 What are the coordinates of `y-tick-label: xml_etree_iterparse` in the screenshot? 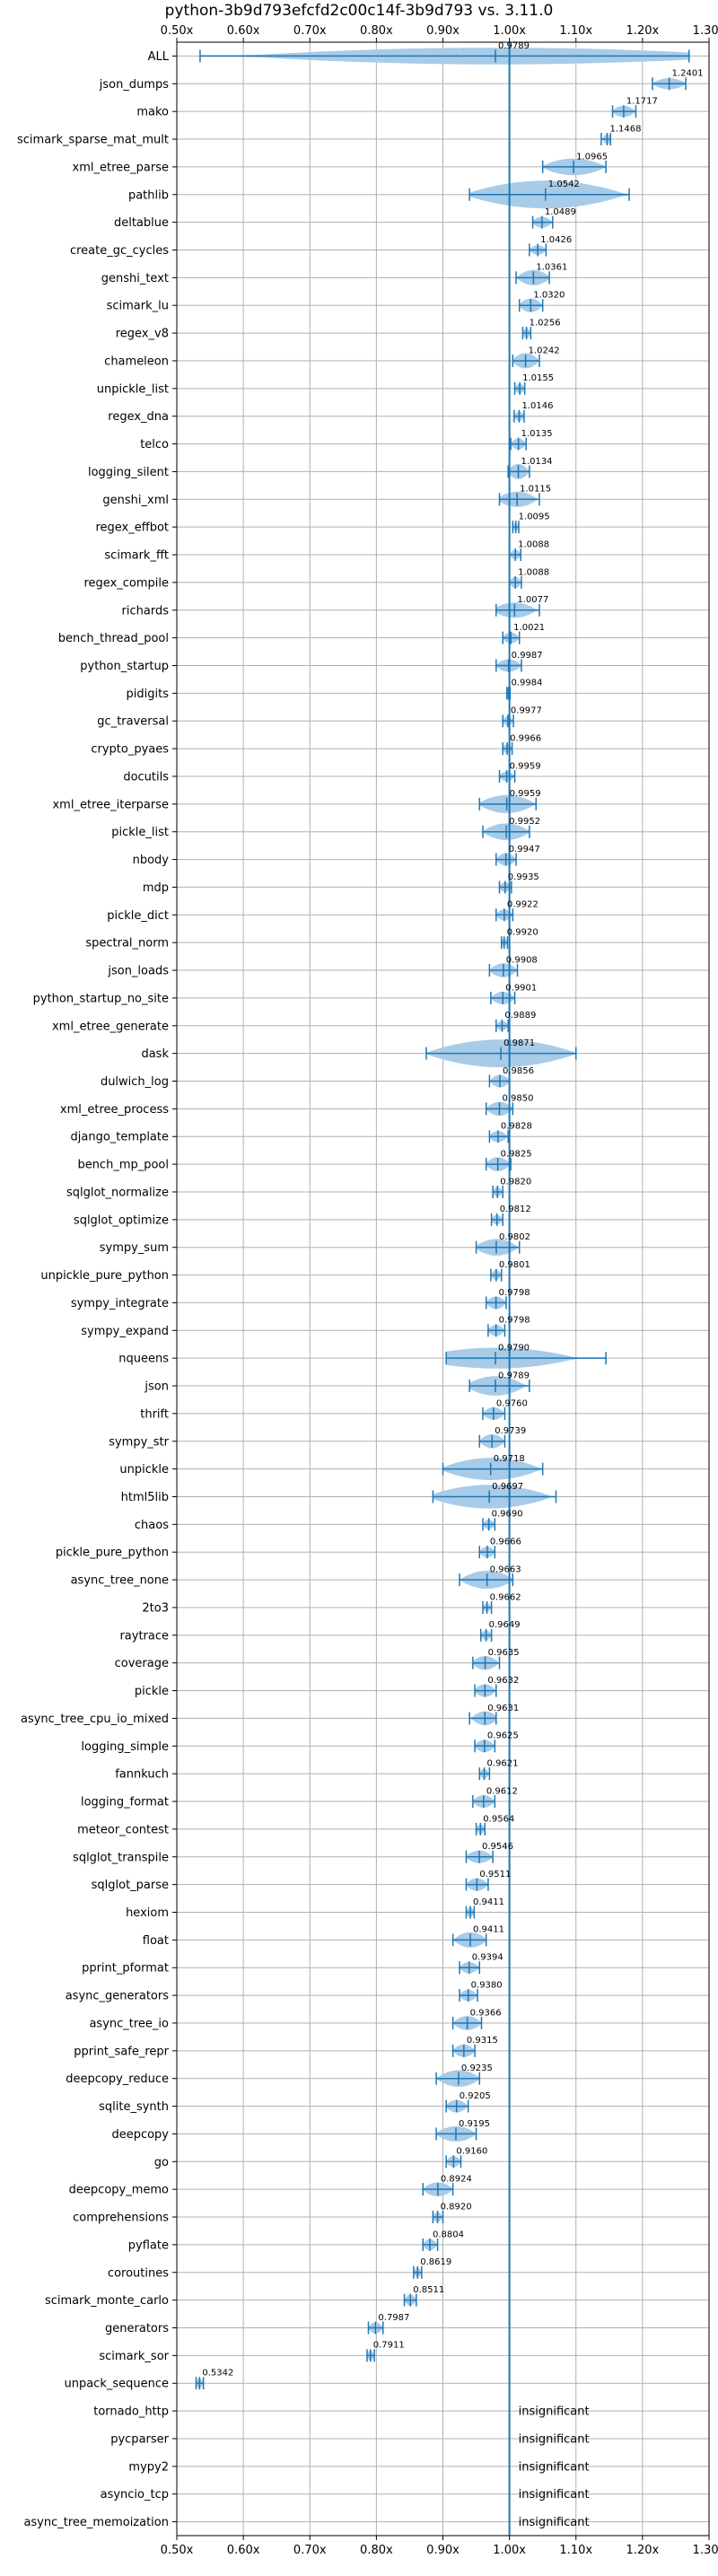 It's located at (110, 804).